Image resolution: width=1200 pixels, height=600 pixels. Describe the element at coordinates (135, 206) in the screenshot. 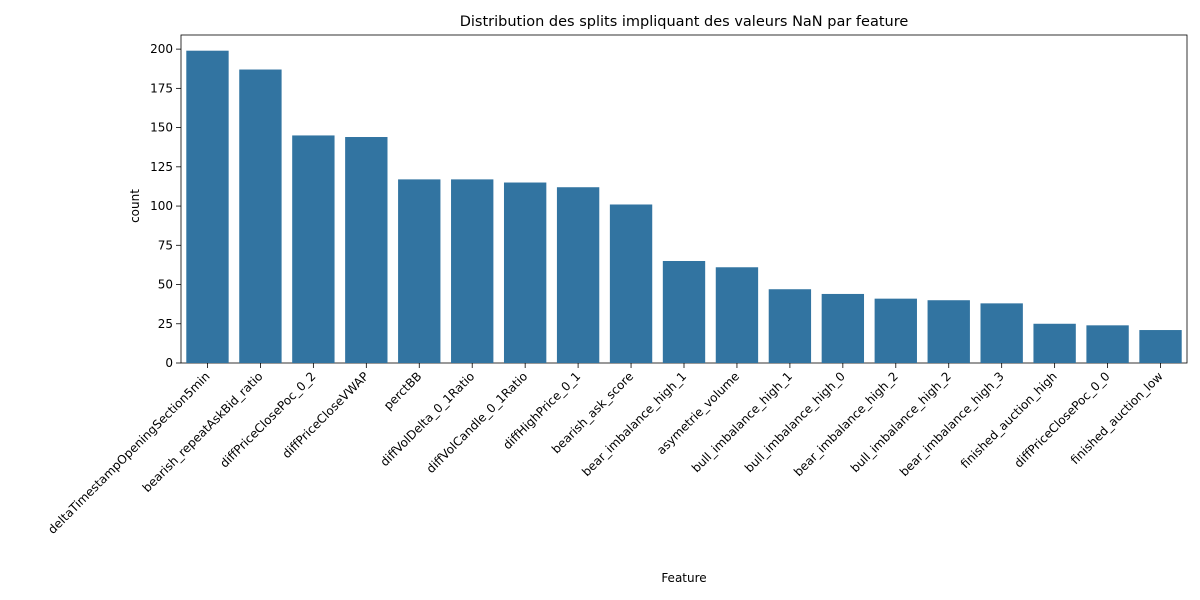

I see `y-axis-label: count` at that location.